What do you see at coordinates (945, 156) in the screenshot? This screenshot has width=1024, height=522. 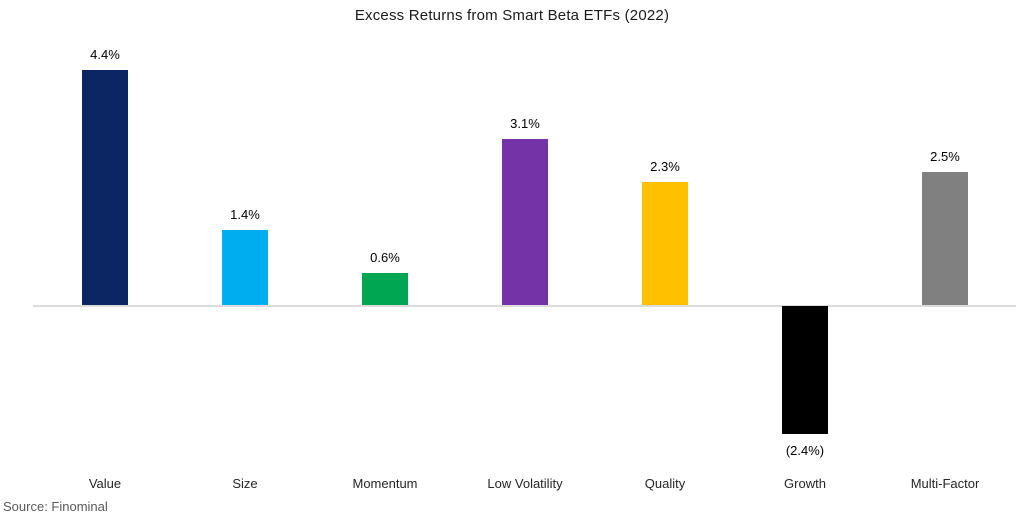 I see `value-label: 2.5%` at bounding box center [945, 156].